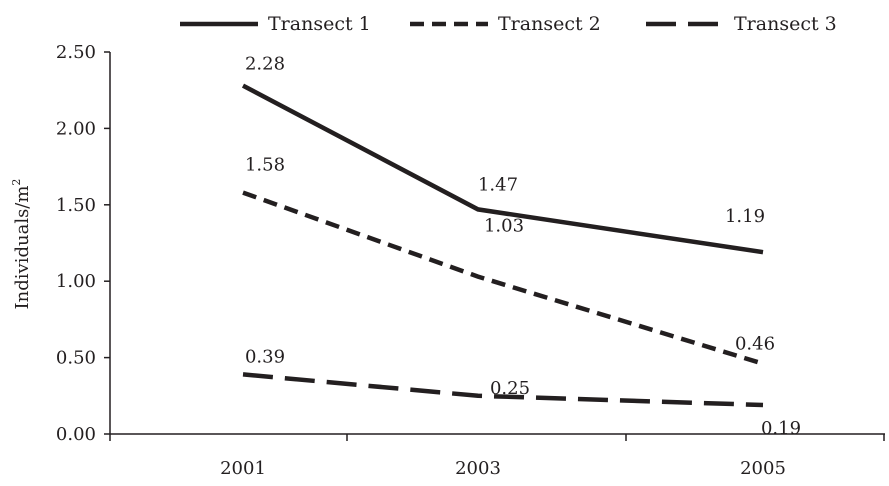 The width and height of the screenshot is (889, 486). What do you see at coordinates (763, 468) in the screenshot?
I see `x-tick-label: 2005` at bounding box center [763, 468].